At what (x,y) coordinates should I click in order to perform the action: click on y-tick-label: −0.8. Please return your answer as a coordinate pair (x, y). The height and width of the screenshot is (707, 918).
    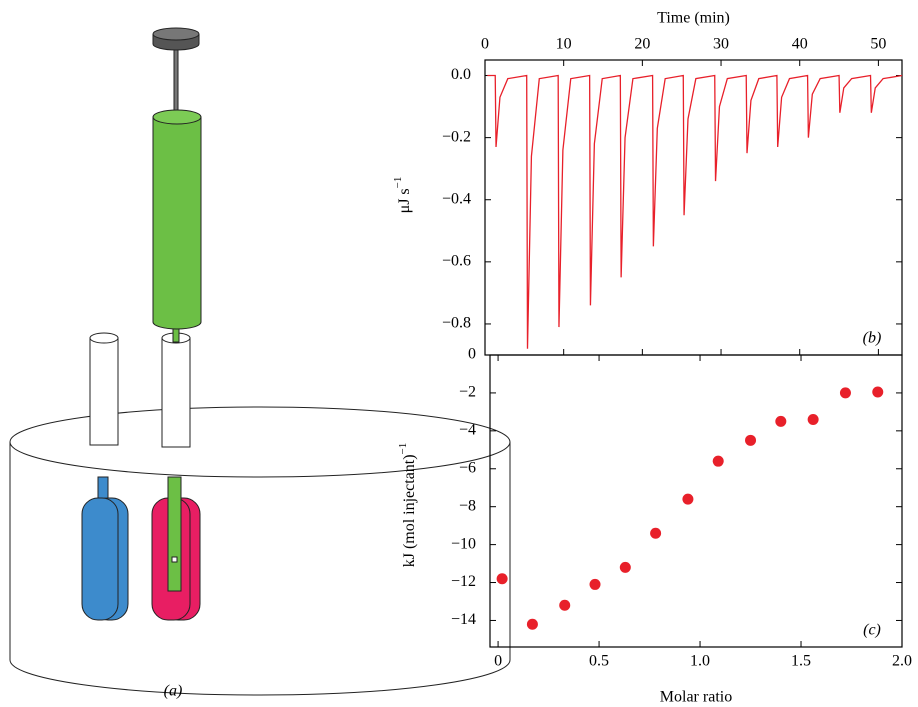
    Looking at the image, I should click on (456, 323).